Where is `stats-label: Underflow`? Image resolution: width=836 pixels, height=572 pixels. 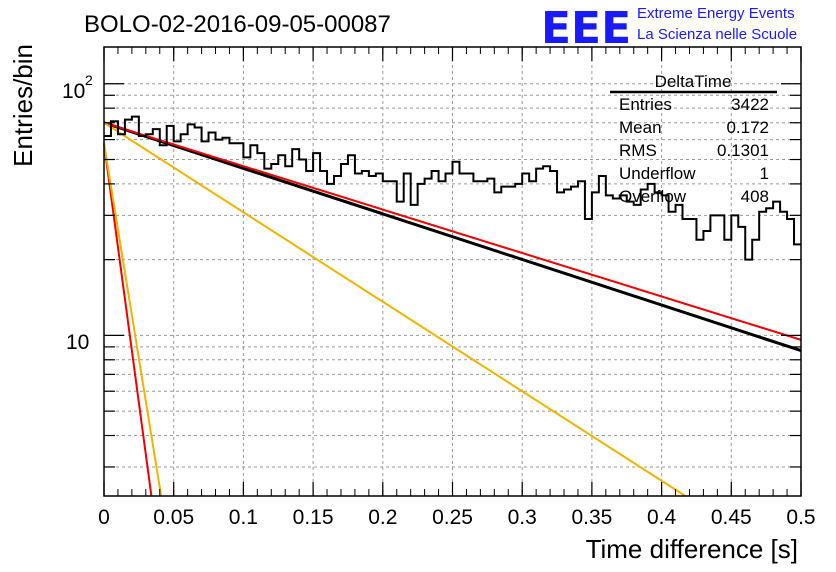 stats-label: Underflow is located at coordinates (657, 173).